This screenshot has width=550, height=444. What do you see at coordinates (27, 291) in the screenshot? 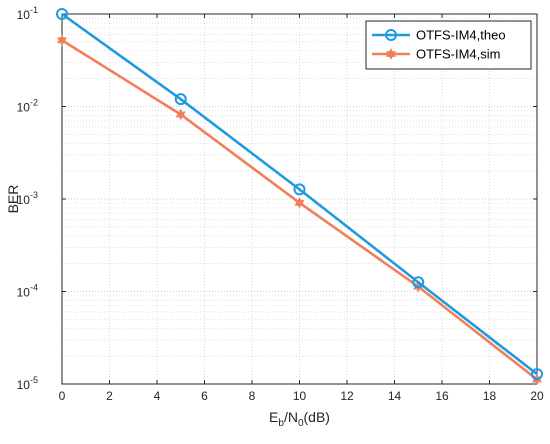
I see `y-tick-label: 10⁻⁴` at bounding box center [27, 291].